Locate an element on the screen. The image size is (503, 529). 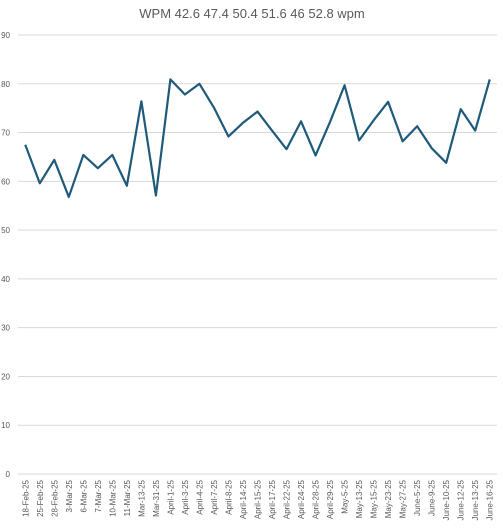
y-tick-label: 90 is located at coordinates (5, 35).